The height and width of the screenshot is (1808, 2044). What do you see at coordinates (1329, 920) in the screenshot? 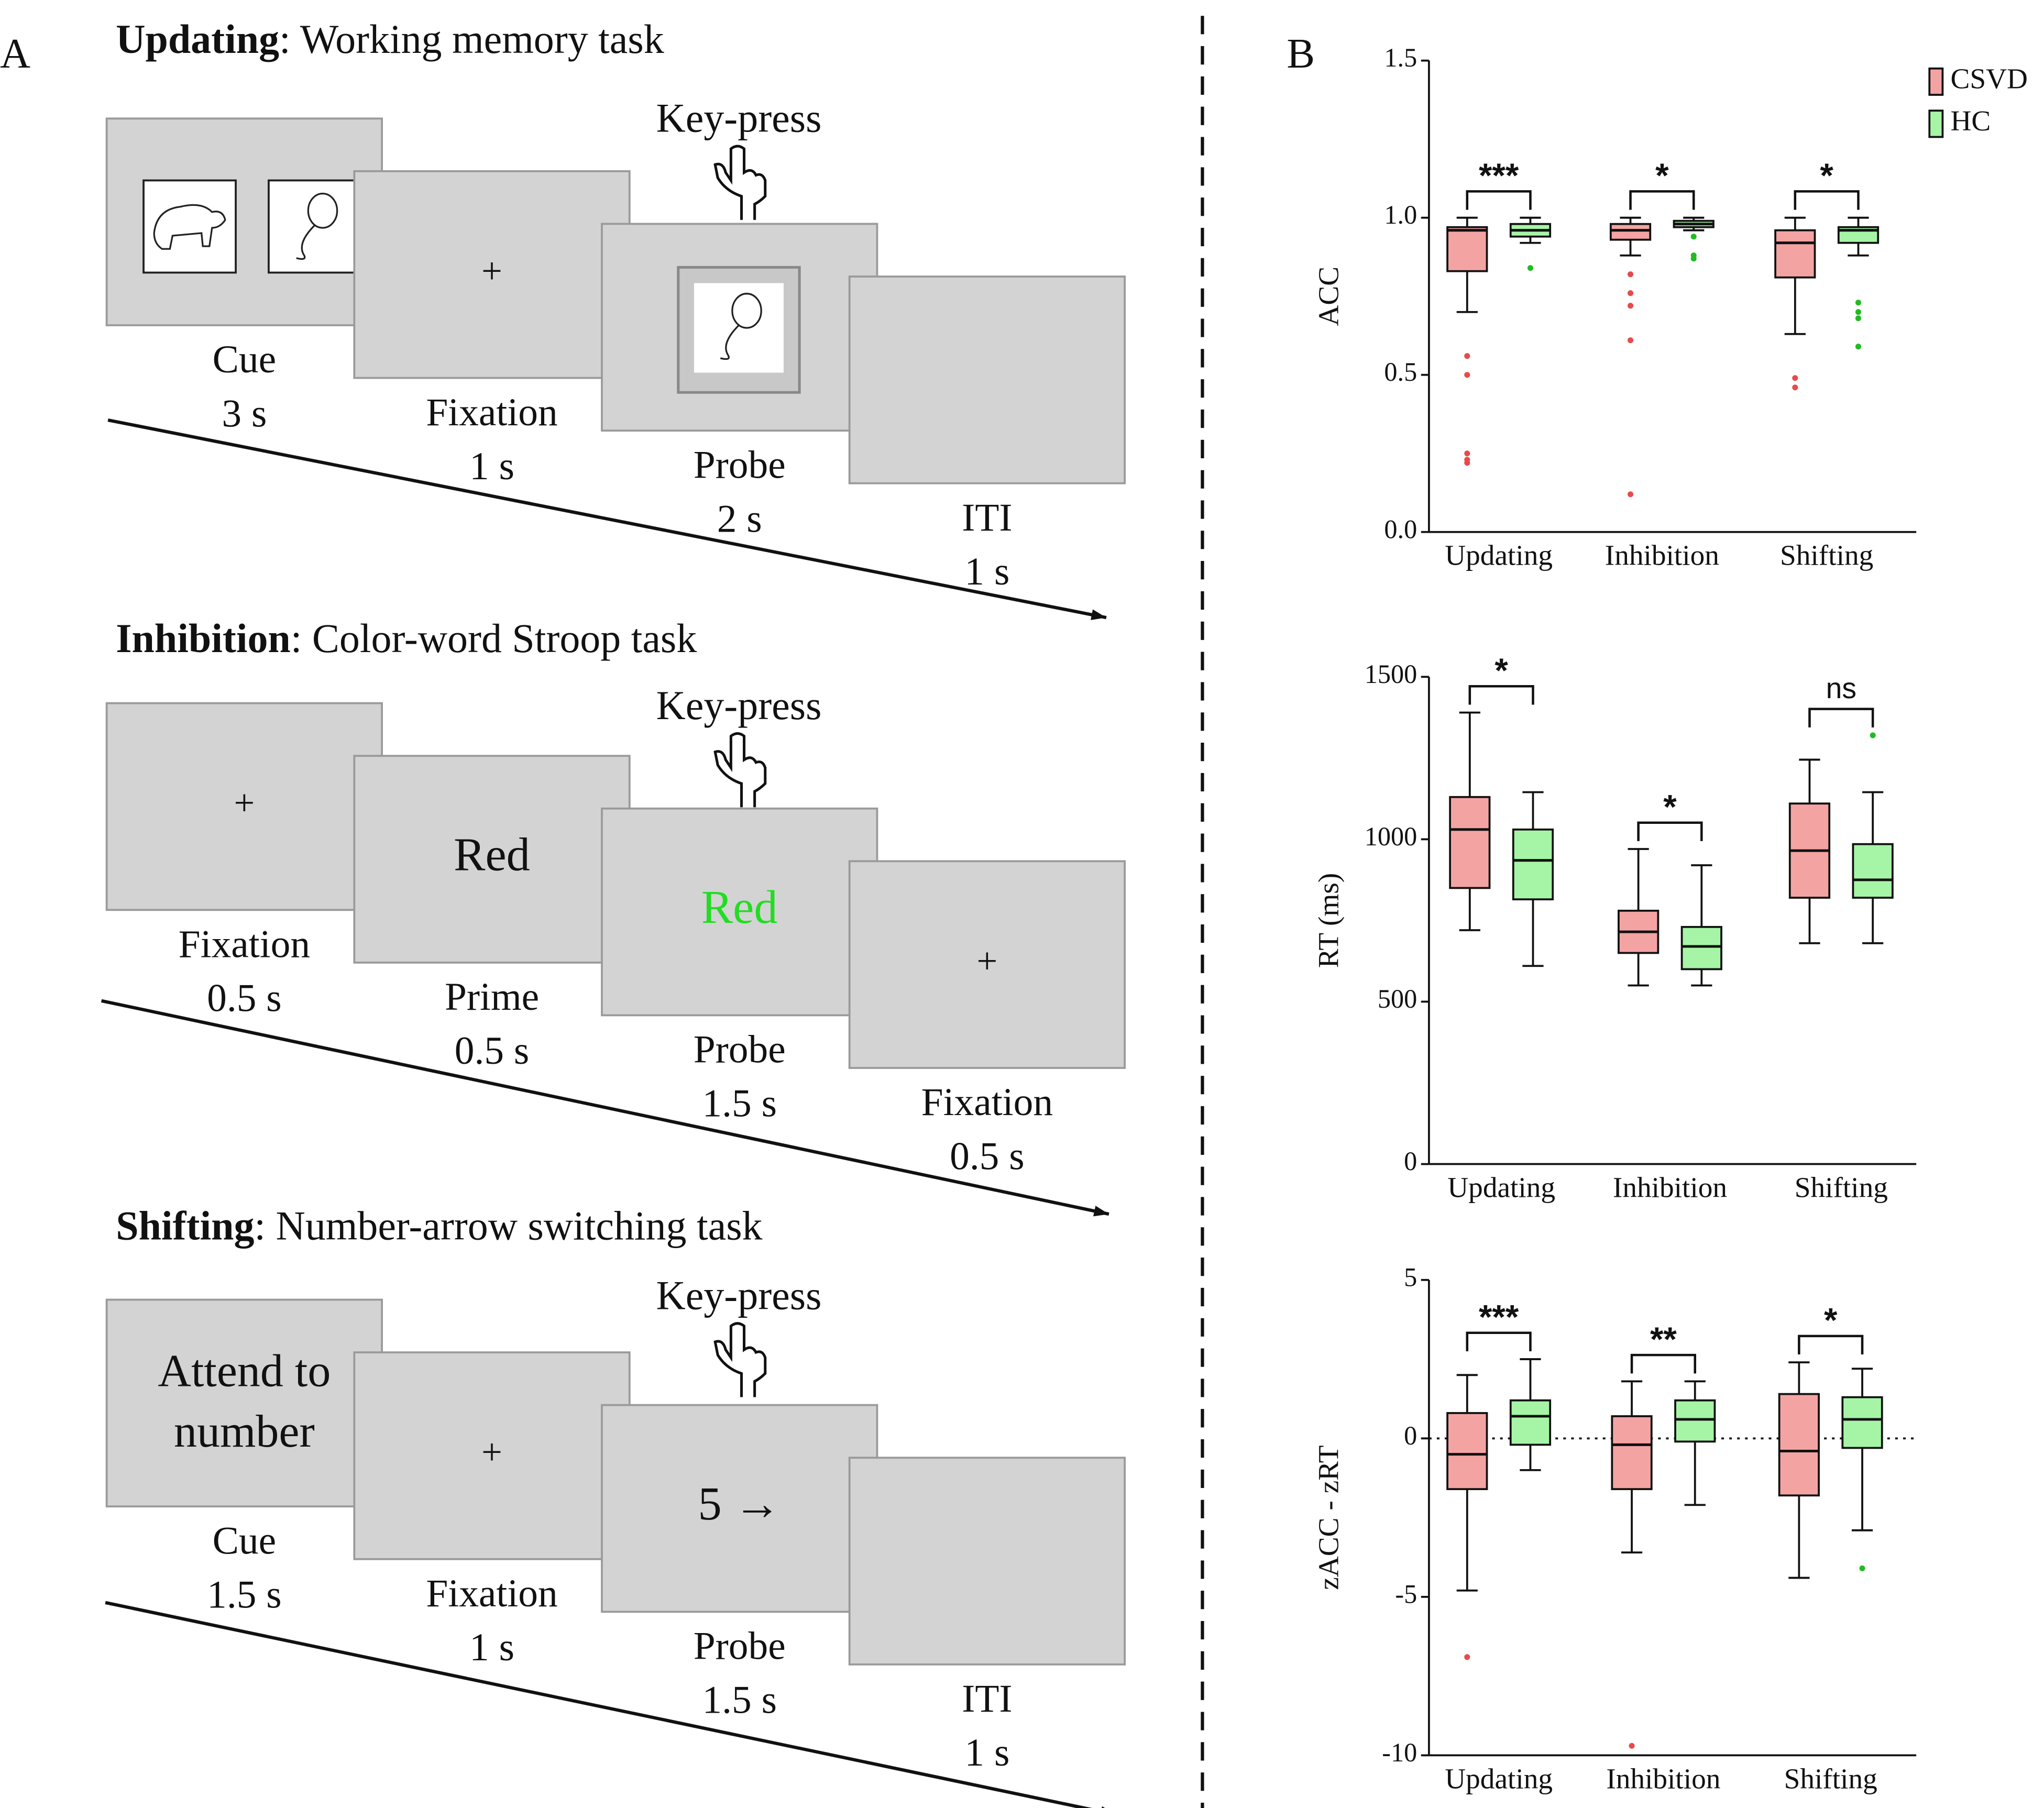
I see `y-axis-label: RT (ms)` at bounding box center [1329, 920].